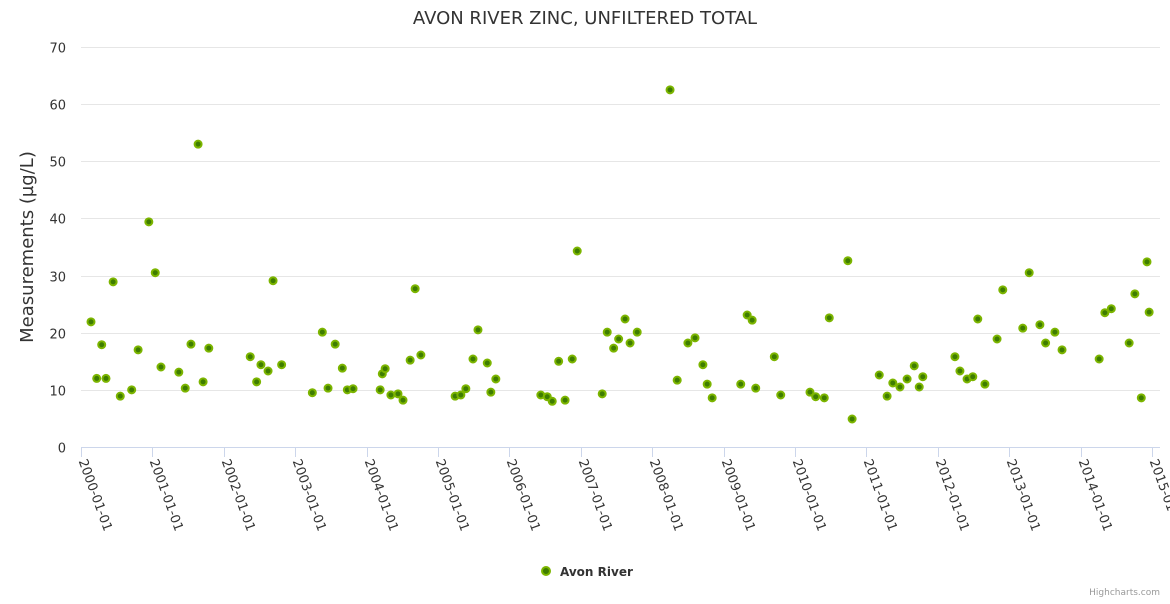 This screenshot has height=604, width=1170. What do you see at coordinates (1124, 593) in the screenshot?
I see `credits-link: Highcharts.com` at bounding box center [1124, 593].